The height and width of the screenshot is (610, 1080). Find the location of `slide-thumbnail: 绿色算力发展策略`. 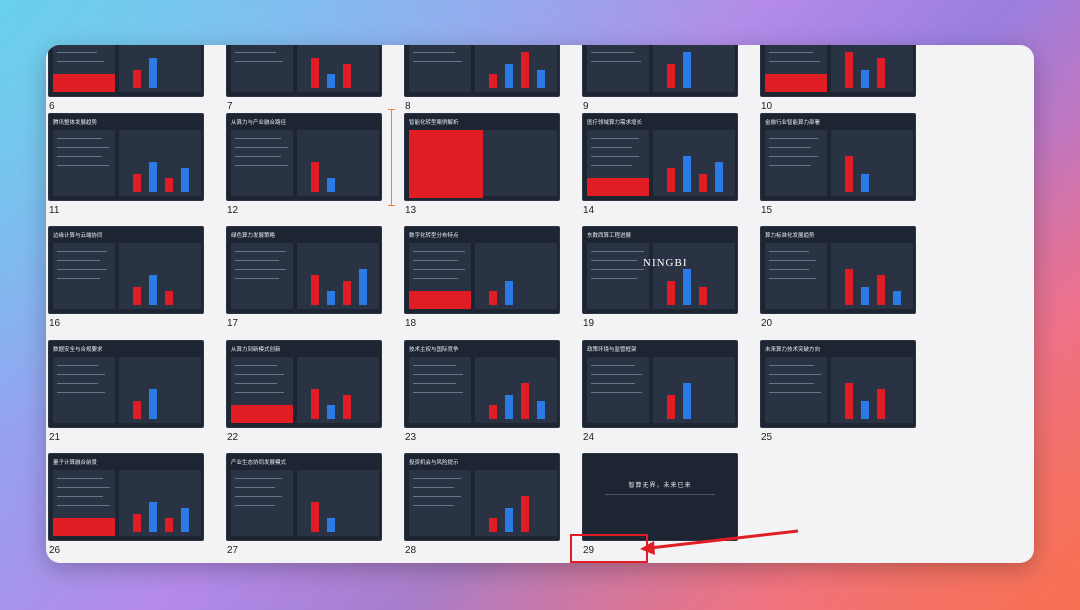

slide-thumbnail: 绿色算力发展策略 is located at coordinates (304, 270).